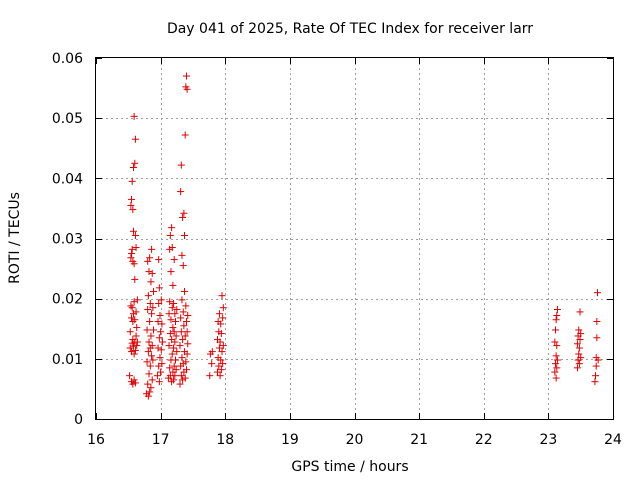 The height and width of the screenshot is (480, 640). I want to click on y-tick-label: 0.05, so click(67, 119).